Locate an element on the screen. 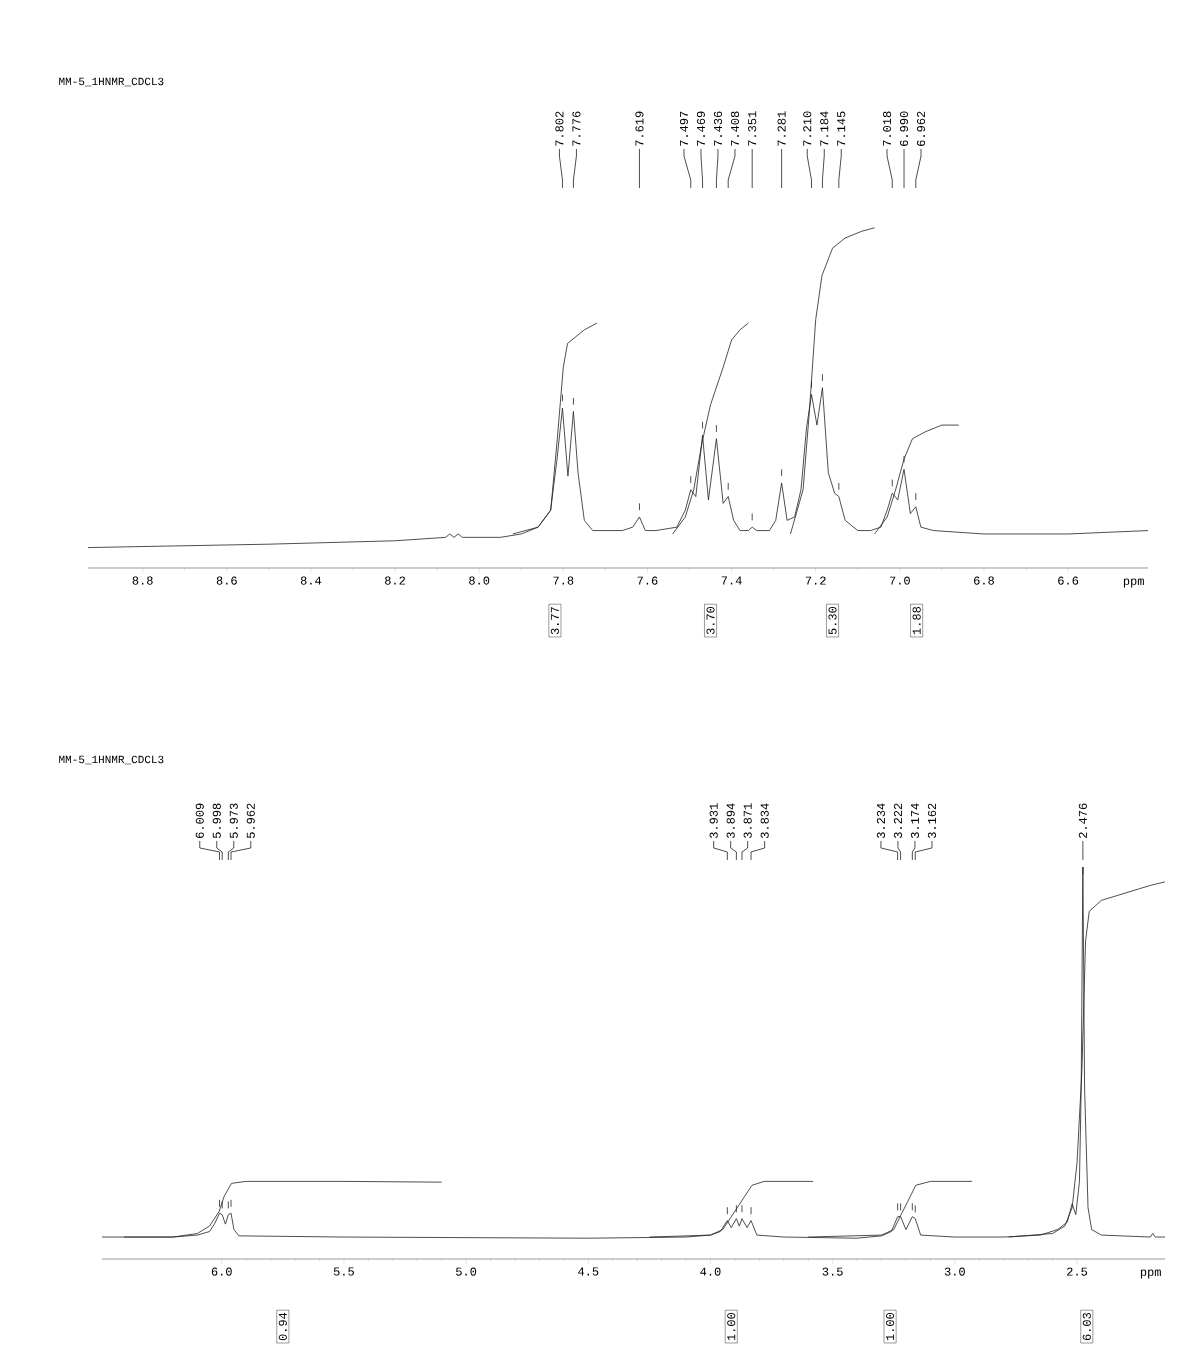 The height and width of the screenshot is (1372, 1198). x-tick-label: 5.5 is located at coordinates (343, 1271).